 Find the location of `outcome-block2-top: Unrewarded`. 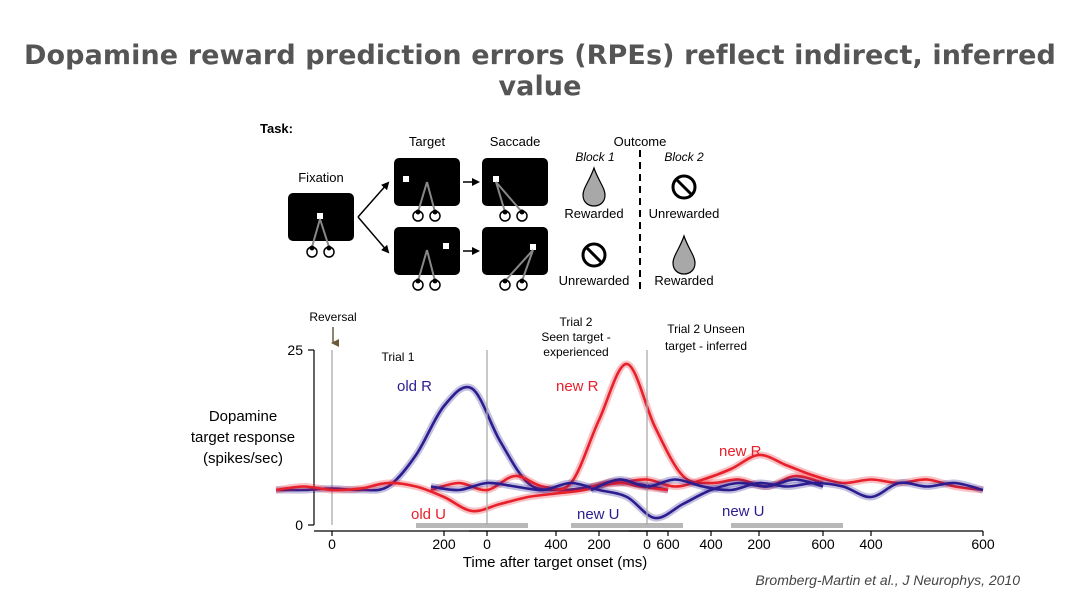

outcome-block2-top: Unrewarded is located at coordinates (684, 213).